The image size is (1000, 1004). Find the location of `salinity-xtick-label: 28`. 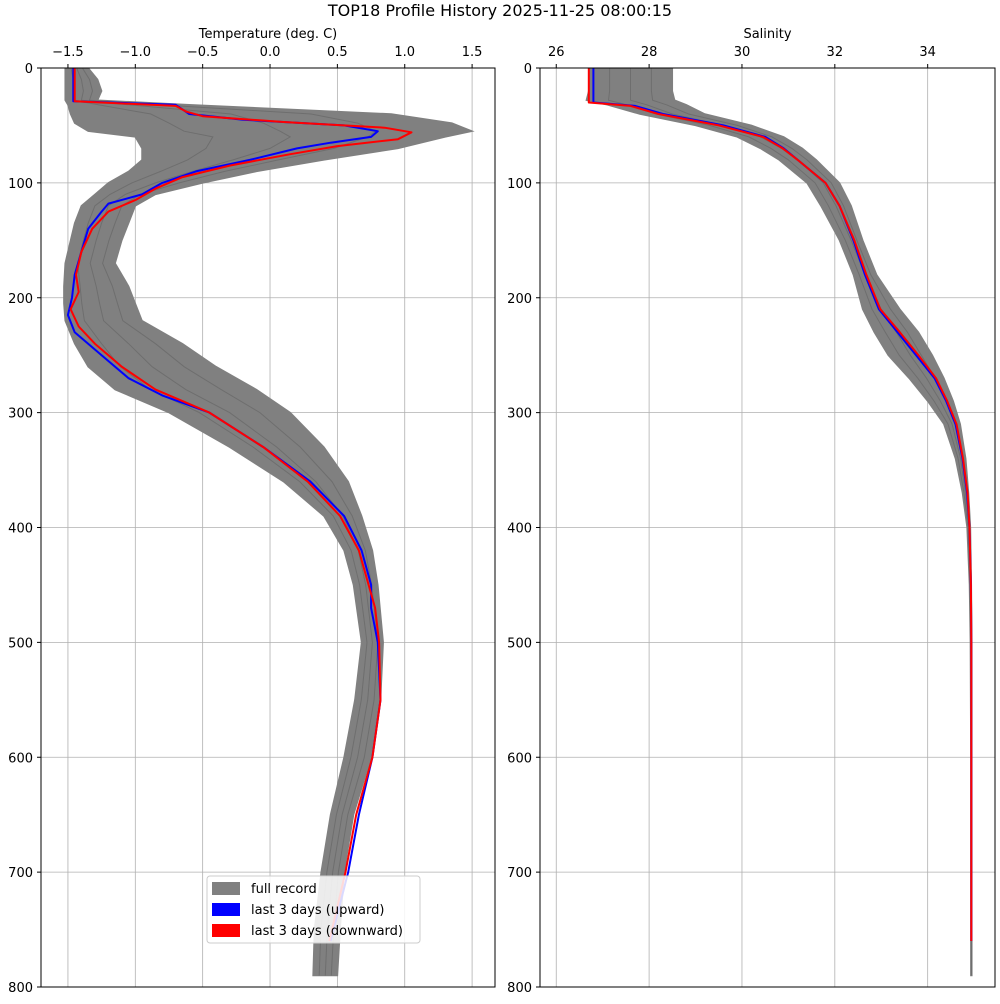

salinity-xtick-label: 28 is located at coordinates (649, 52).